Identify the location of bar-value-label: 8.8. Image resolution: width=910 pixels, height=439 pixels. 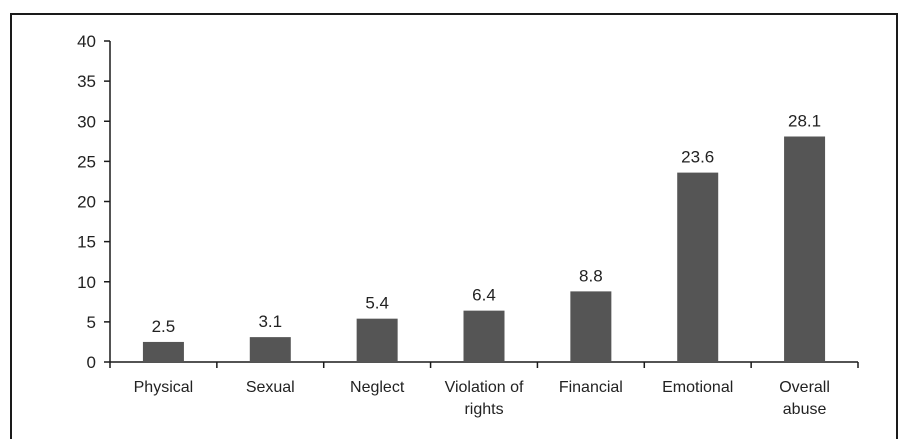
(591, 275).